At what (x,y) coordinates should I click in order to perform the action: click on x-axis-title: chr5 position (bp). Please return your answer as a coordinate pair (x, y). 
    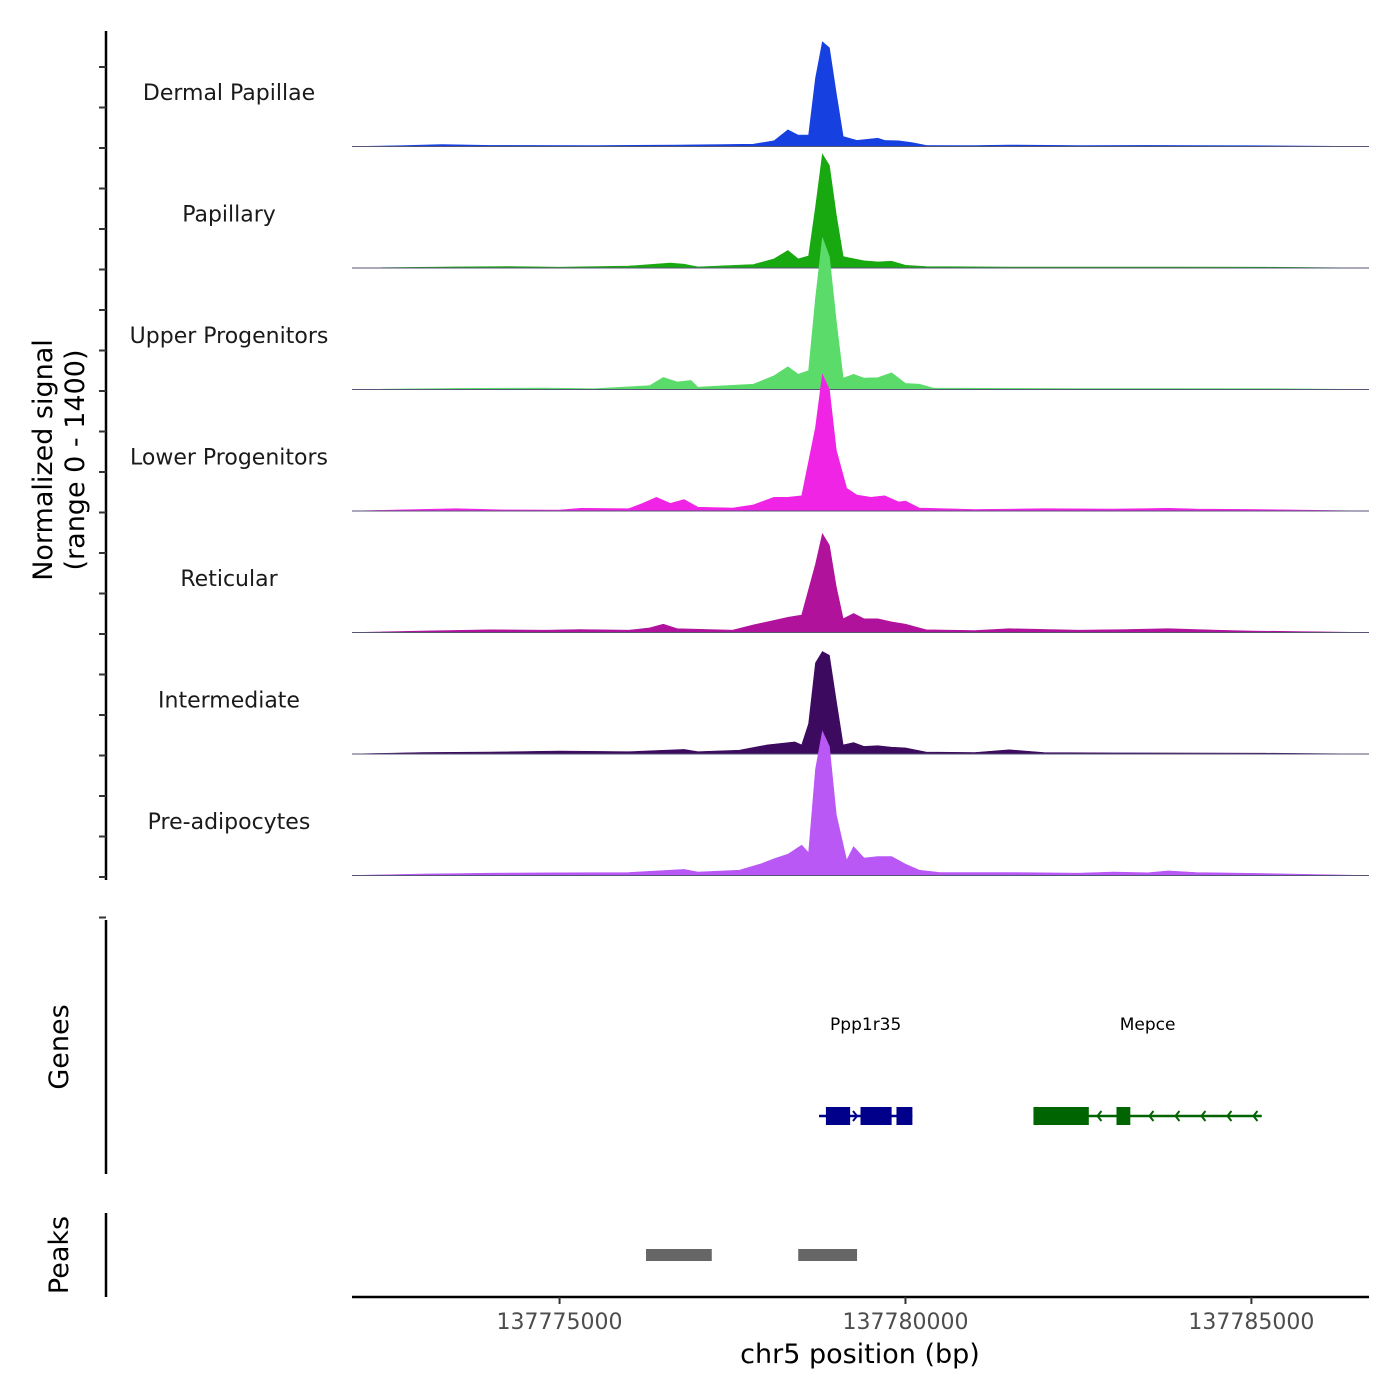
    Looking at the image, I should click on (860, 1354).